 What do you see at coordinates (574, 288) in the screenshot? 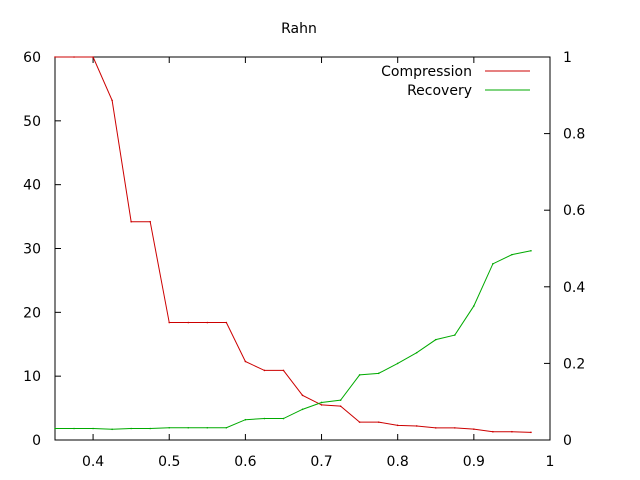
I see `y-right-tick-label: 0.4` at bounding box center [574, 288].